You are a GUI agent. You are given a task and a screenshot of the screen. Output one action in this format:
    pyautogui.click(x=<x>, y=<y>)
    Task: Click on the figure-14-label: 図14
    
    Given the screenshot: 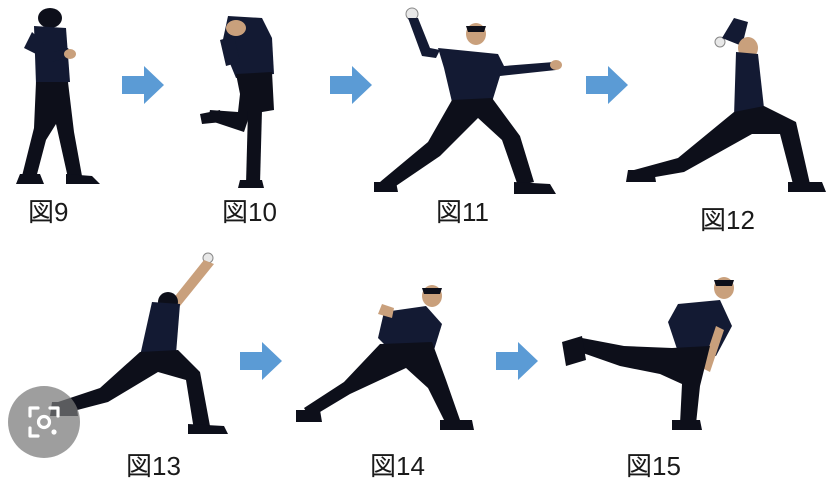 What is the action you would take?
    pyautogui.click(x=397, y=466)
    